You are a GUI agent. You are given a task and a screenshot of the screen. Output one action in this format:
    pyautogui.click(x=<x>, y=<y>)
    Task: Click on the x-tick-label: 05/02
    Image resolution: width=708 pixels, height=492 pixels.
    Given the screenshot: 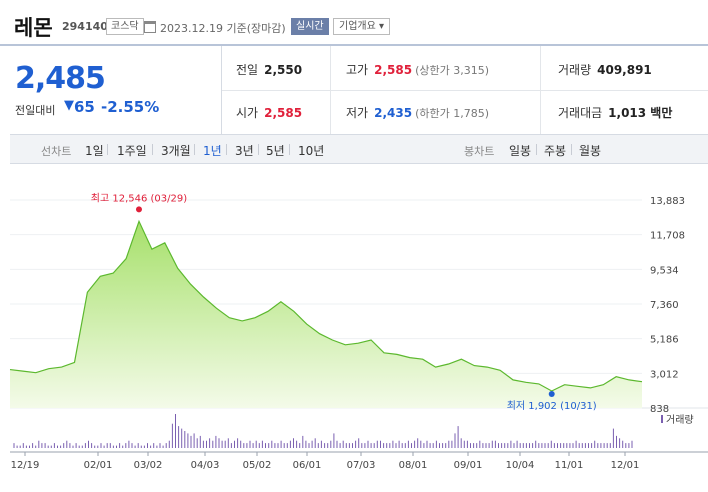 What is the action you would take?
    pyautogui.click(x=257, y=465)
    